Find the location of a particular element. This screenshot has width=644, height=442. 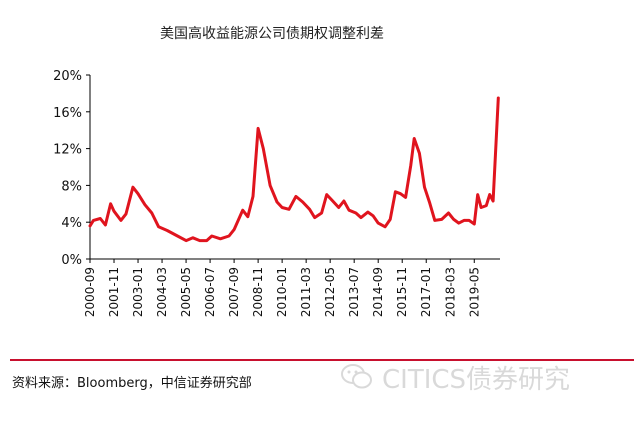

x-tick-label: 2005-05 is located at coordinates (186, 292).